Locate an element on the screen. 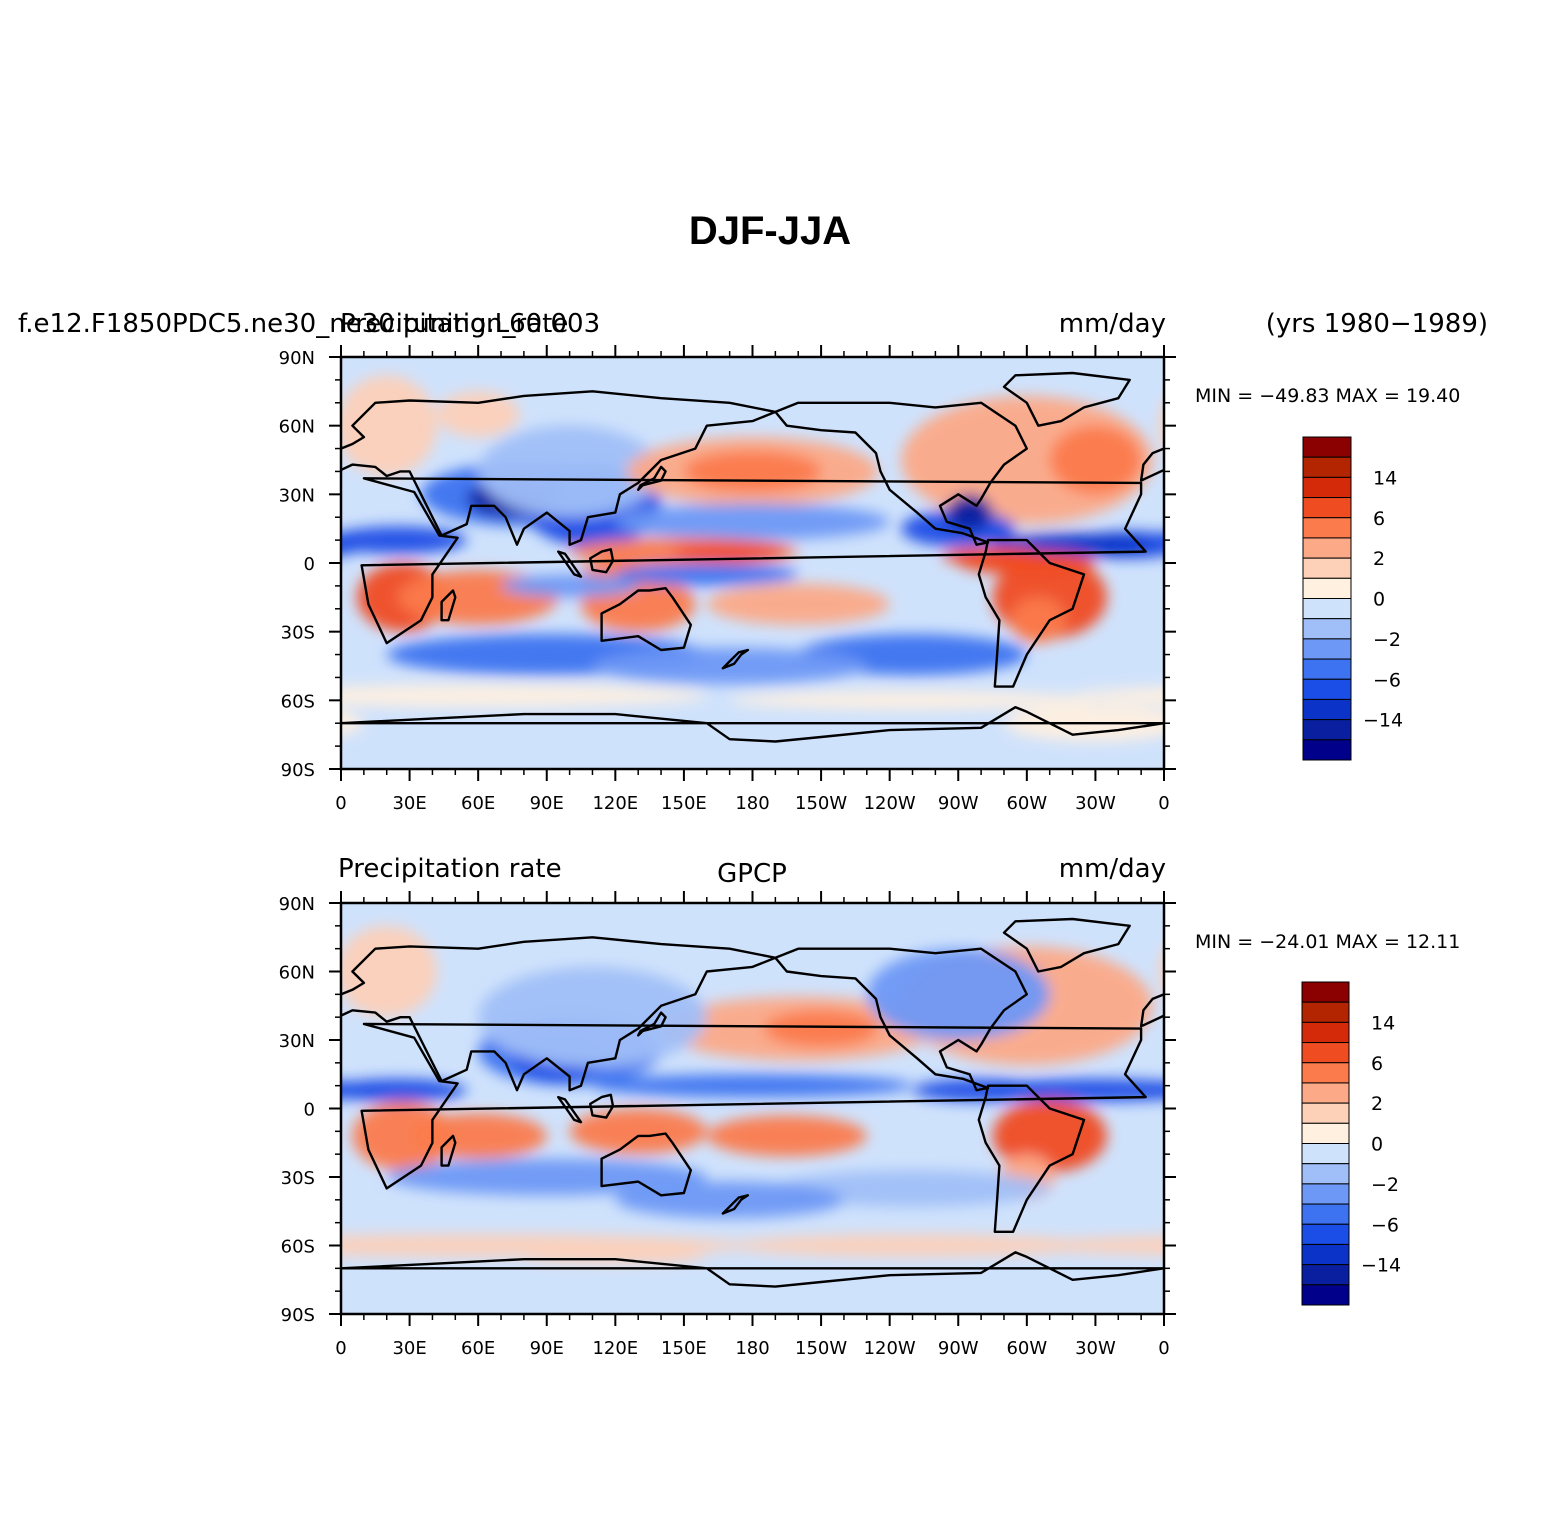  bottom-x-tick-label: 90W is located at coordinates (958, 1348).